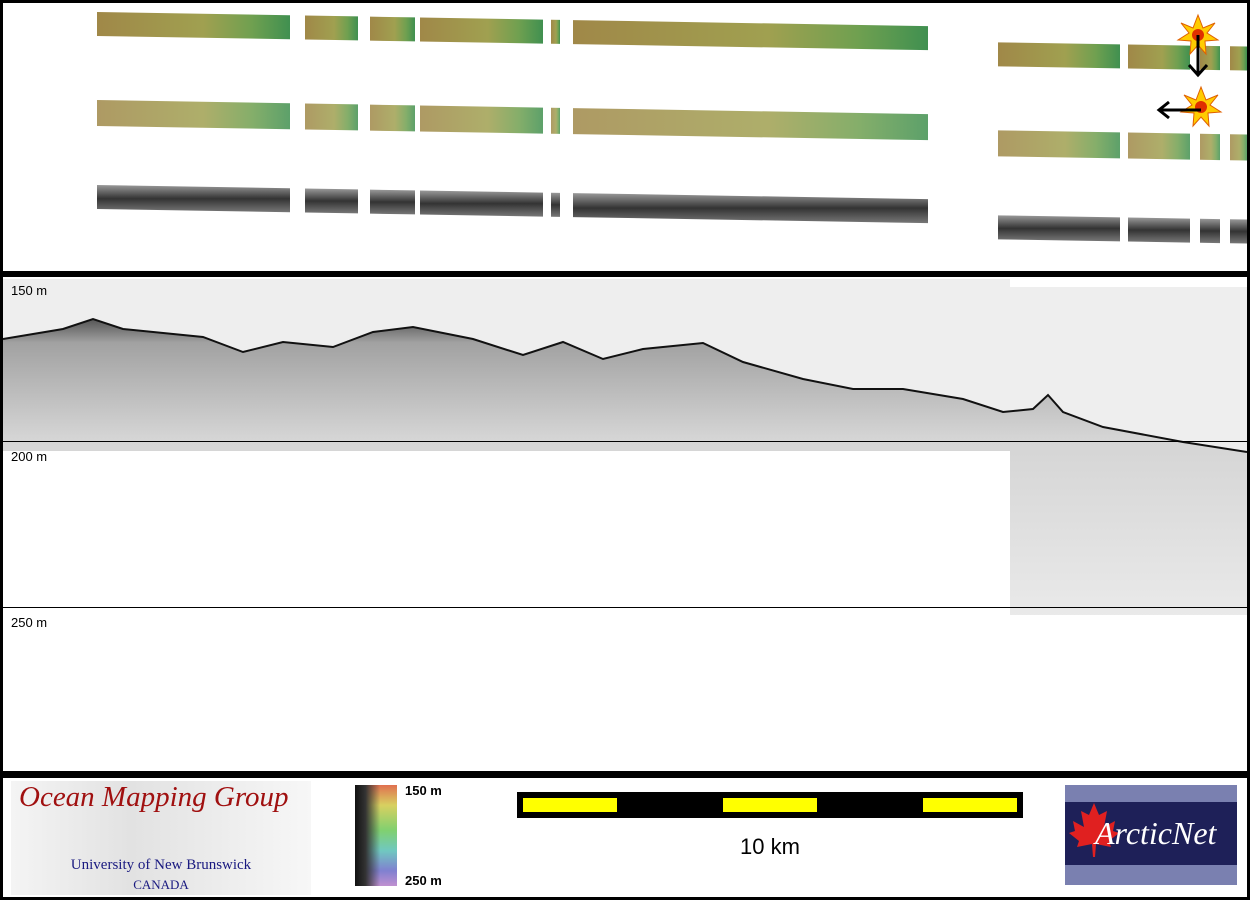  I want to click on maple-leaf-icon, so click(1094, 830).